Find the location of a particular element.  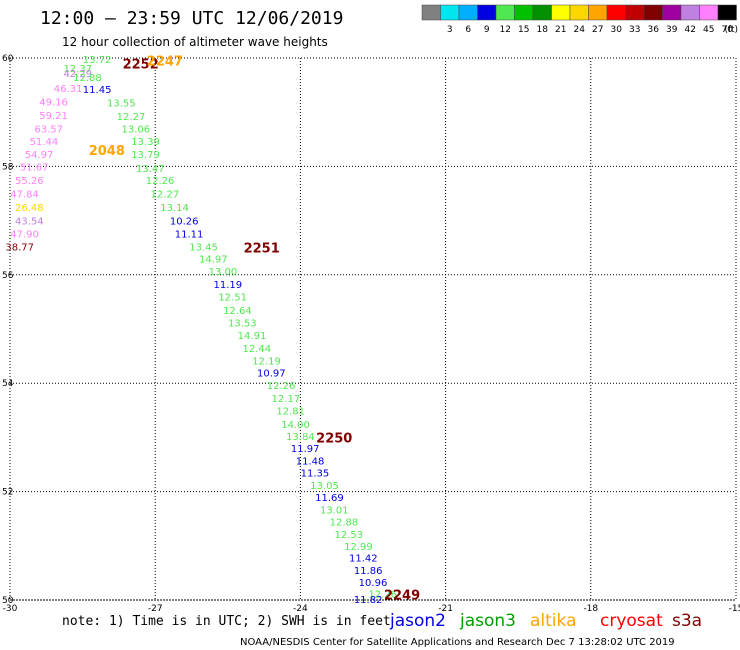

y-tick-label: 52 is located at coordinates (7, 493).